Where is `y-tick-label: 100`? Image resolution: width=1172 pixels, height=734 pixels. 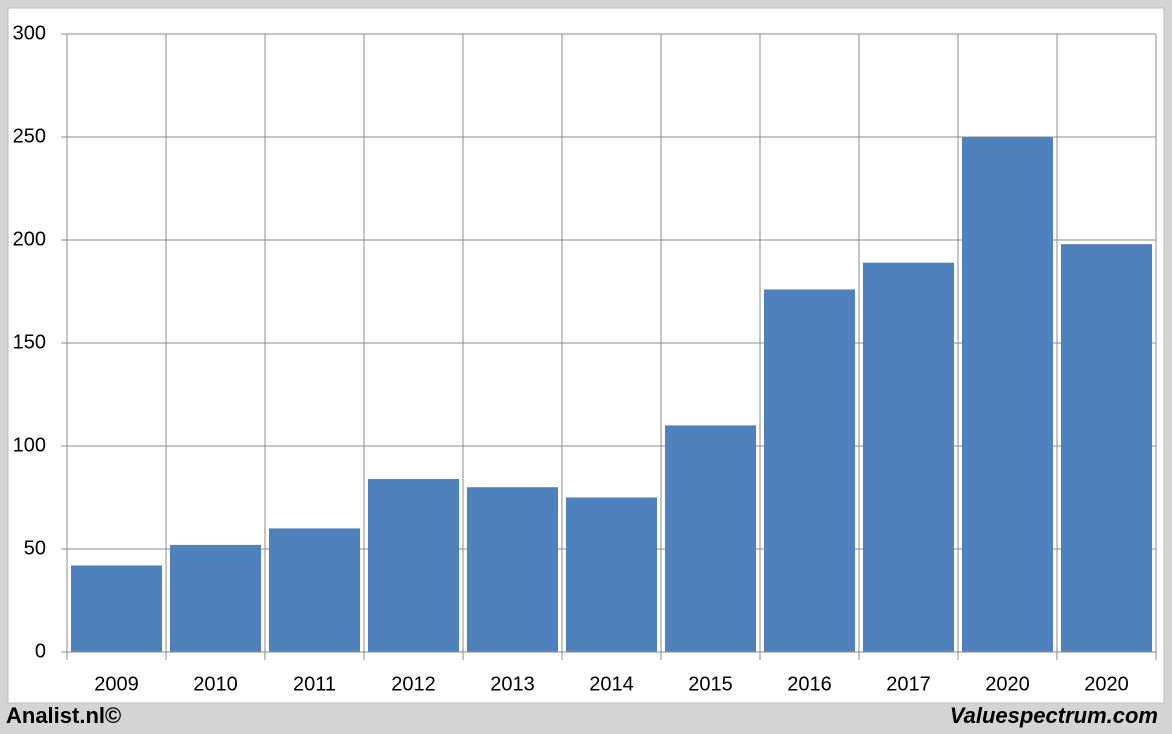
y-tick-label: 100 is located at coordinates (29, 445).